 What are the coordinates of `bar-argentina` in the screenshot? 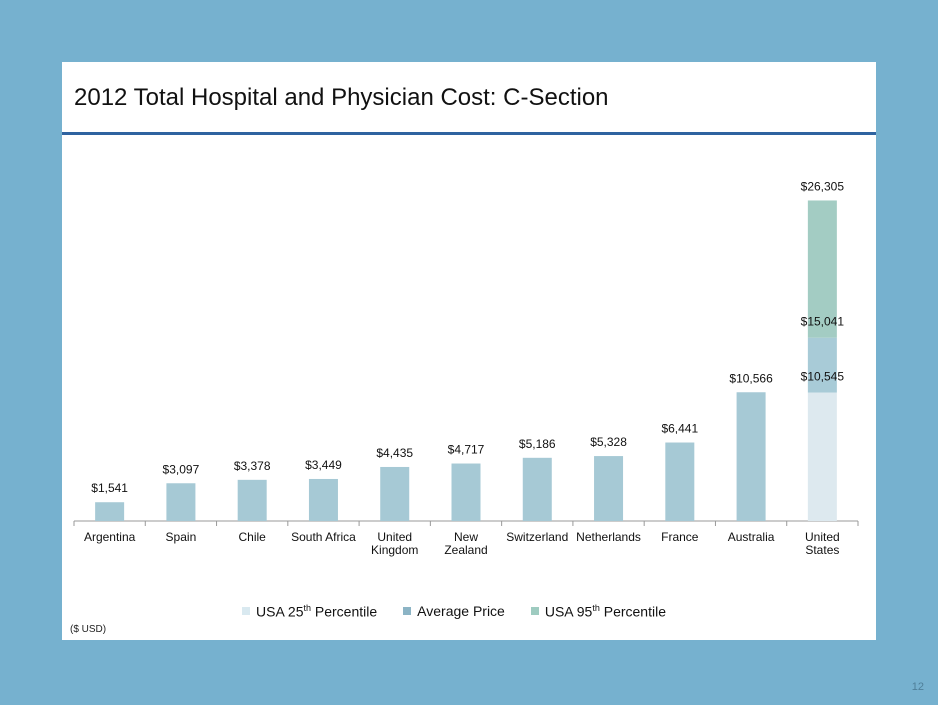 It's located at (110, 511).